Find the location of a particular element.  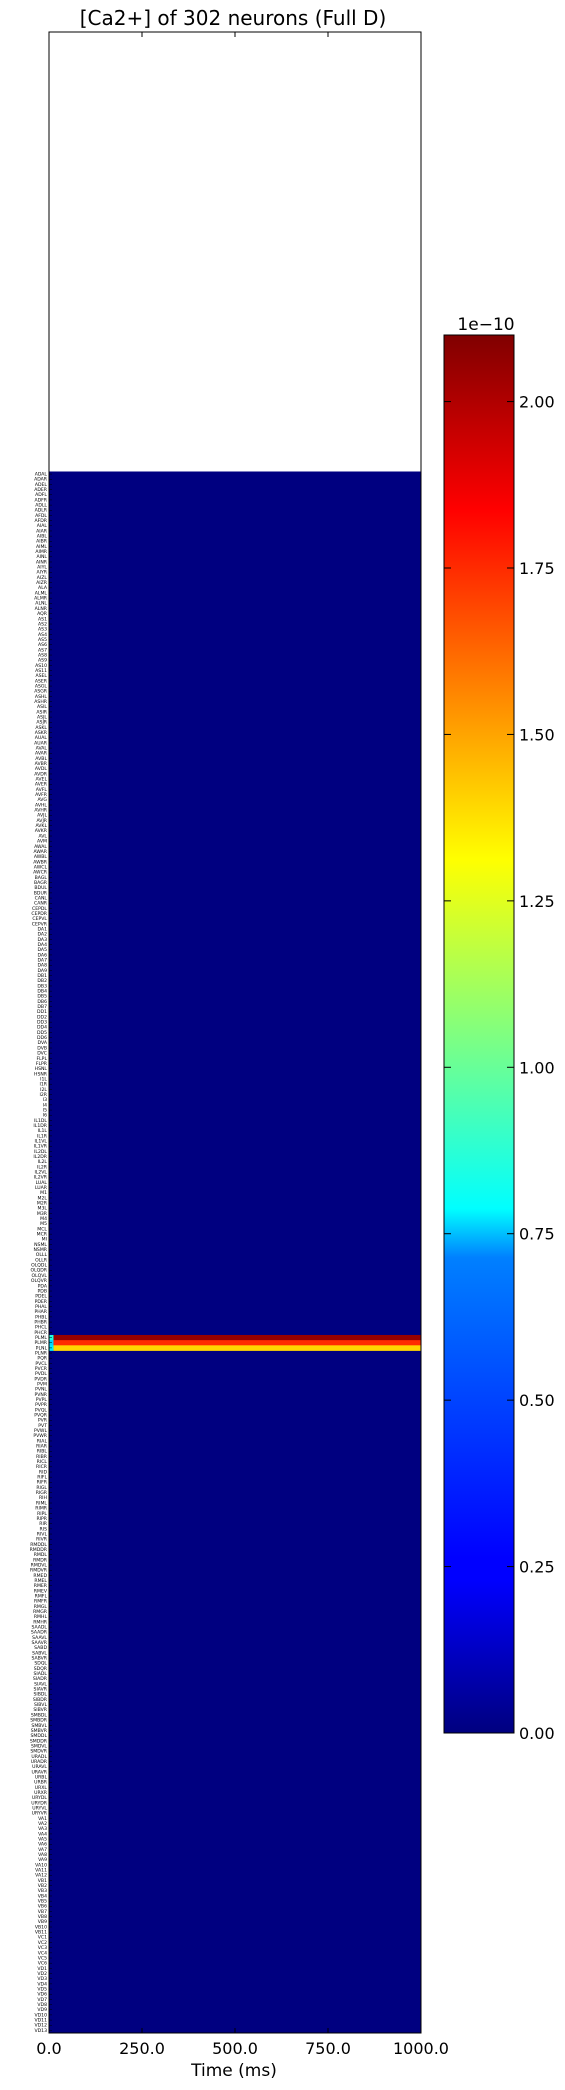

neuron-label: ADAR is located at coordinates (41, 480).